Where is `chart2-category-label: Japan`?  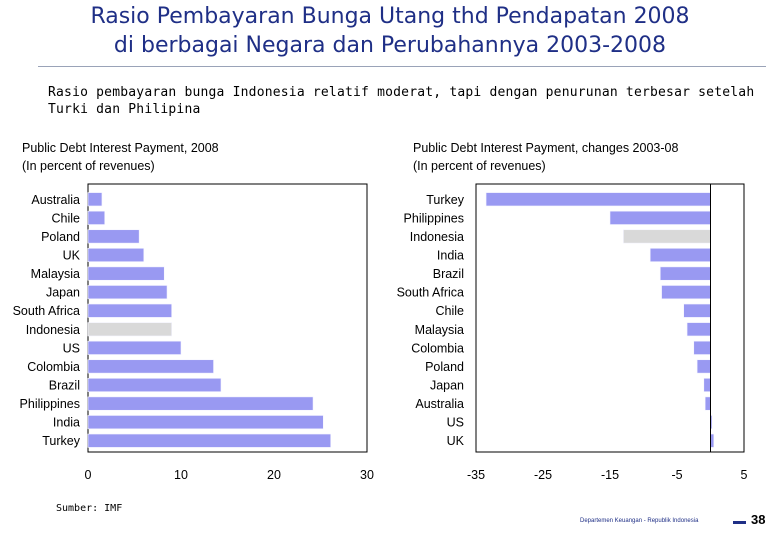
chart2-category-label: Japan is located at coordinates (447, 386).